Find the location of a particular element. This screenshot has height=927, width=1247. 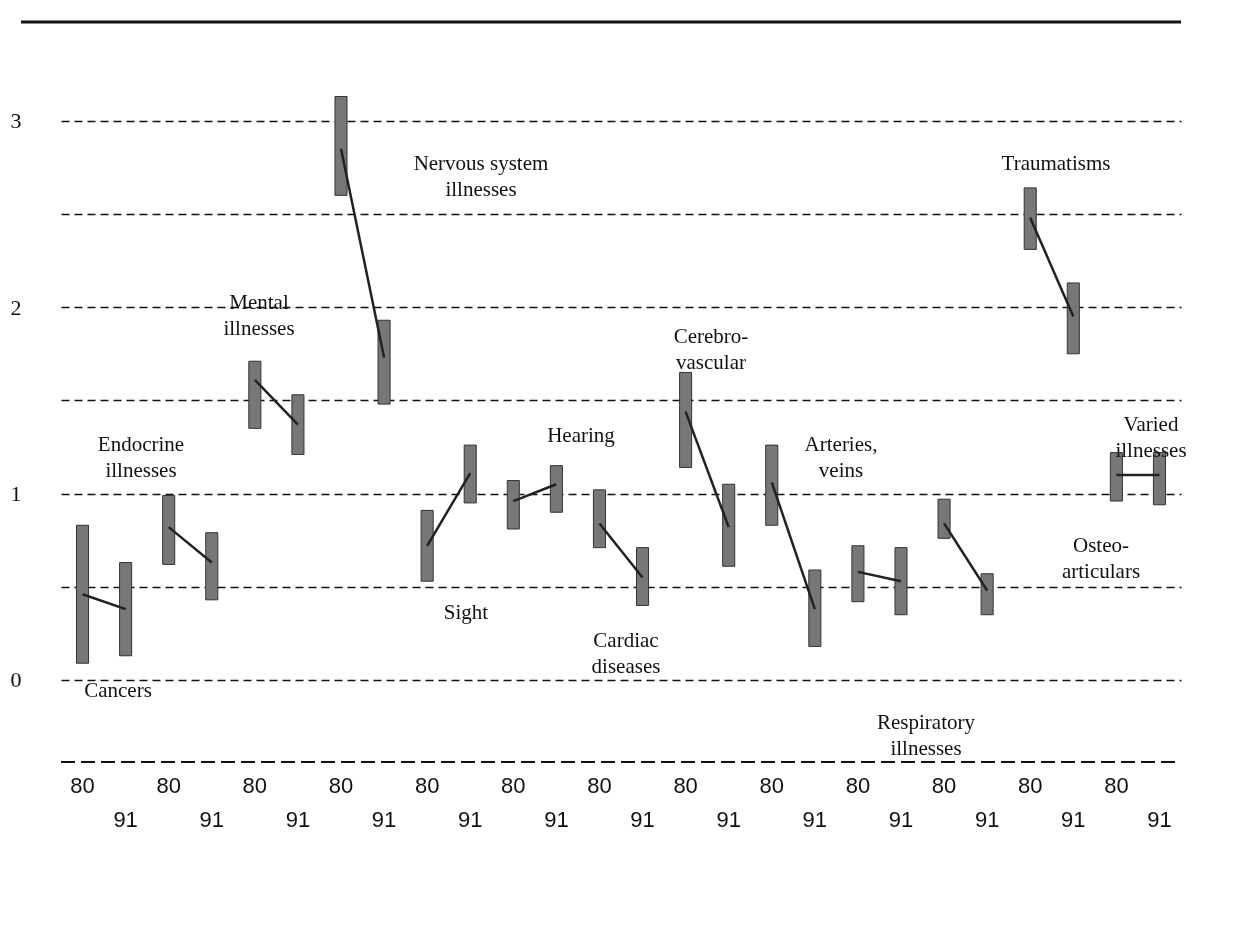

annotation: Mental illnesses is located at coordinates (259, 315).